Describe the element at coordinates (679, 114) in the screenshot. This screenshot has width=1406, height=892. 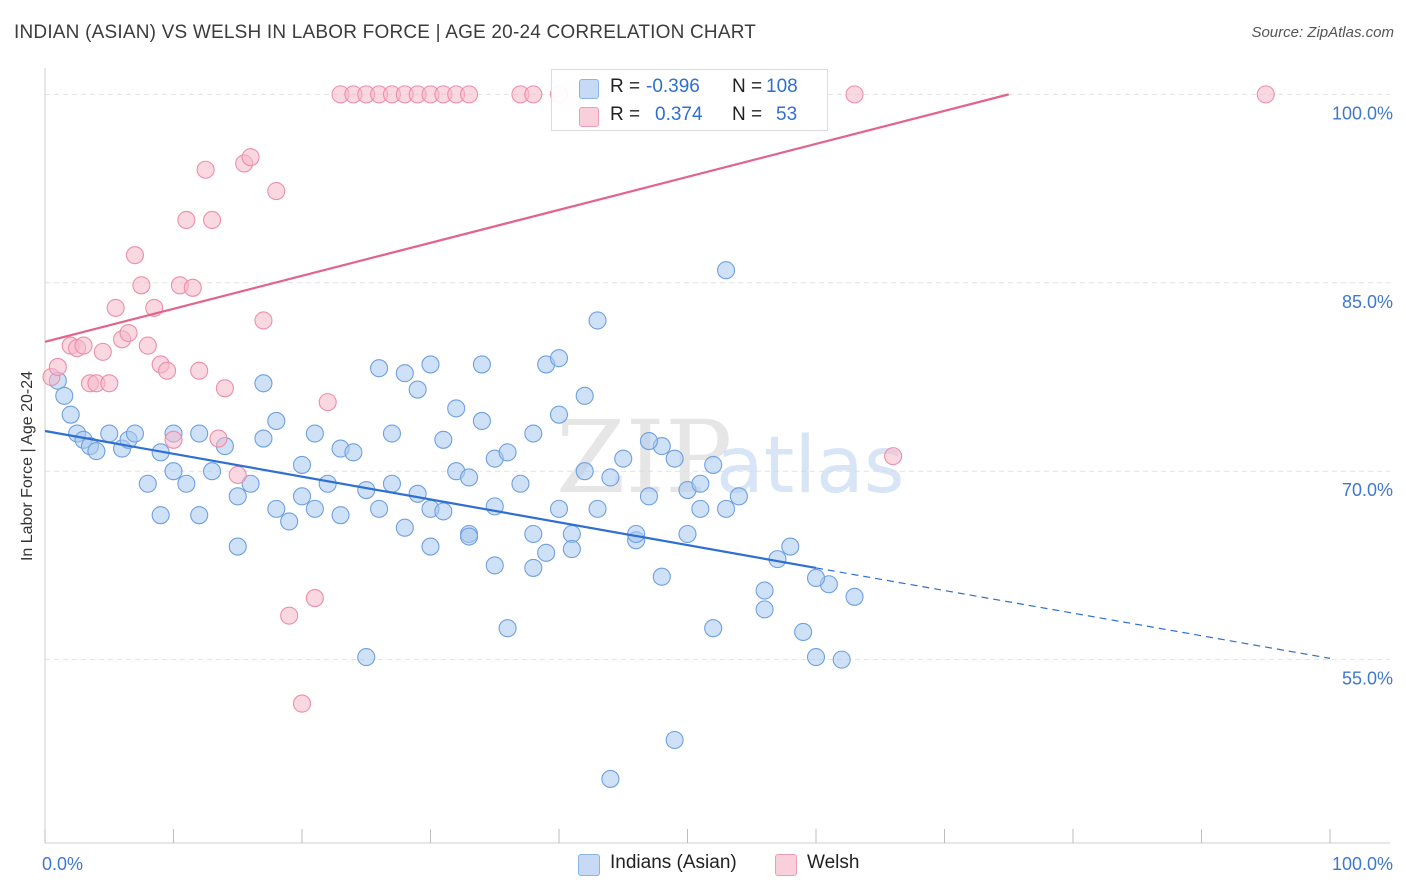
I see `r-value: 0.374` at that location.